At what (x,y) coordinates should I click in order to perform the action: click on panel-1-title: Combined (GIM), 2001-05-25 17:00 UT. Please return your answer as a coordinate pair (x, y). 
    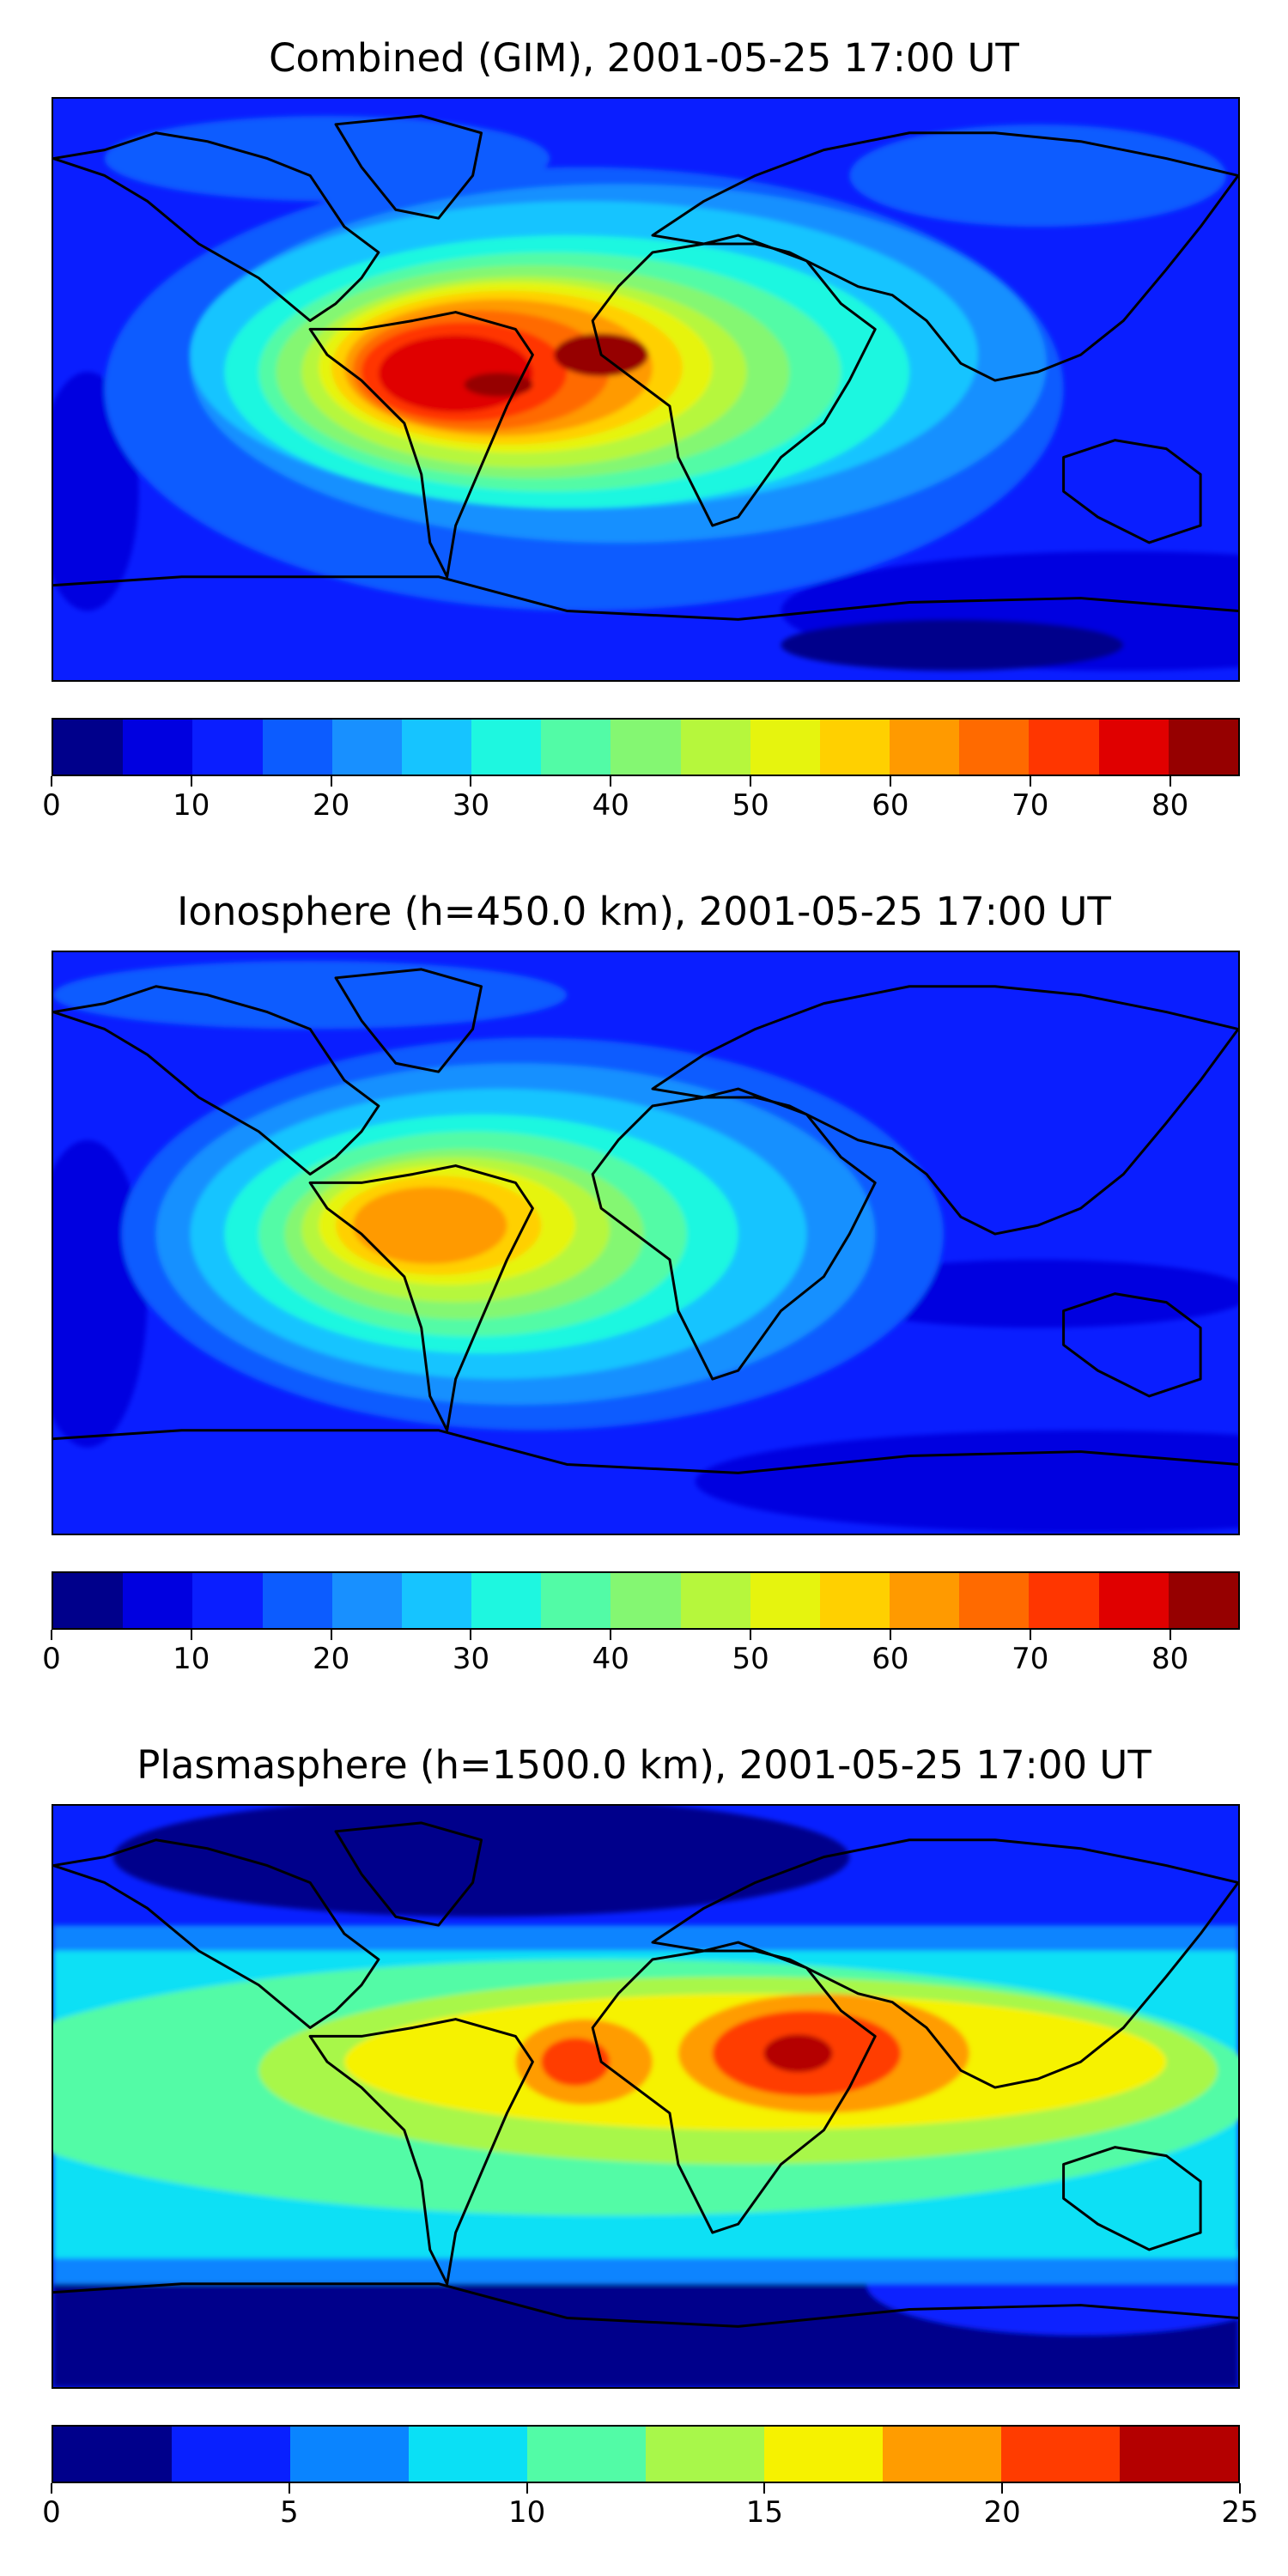
    Looking at the image, I should click on (644, 58).